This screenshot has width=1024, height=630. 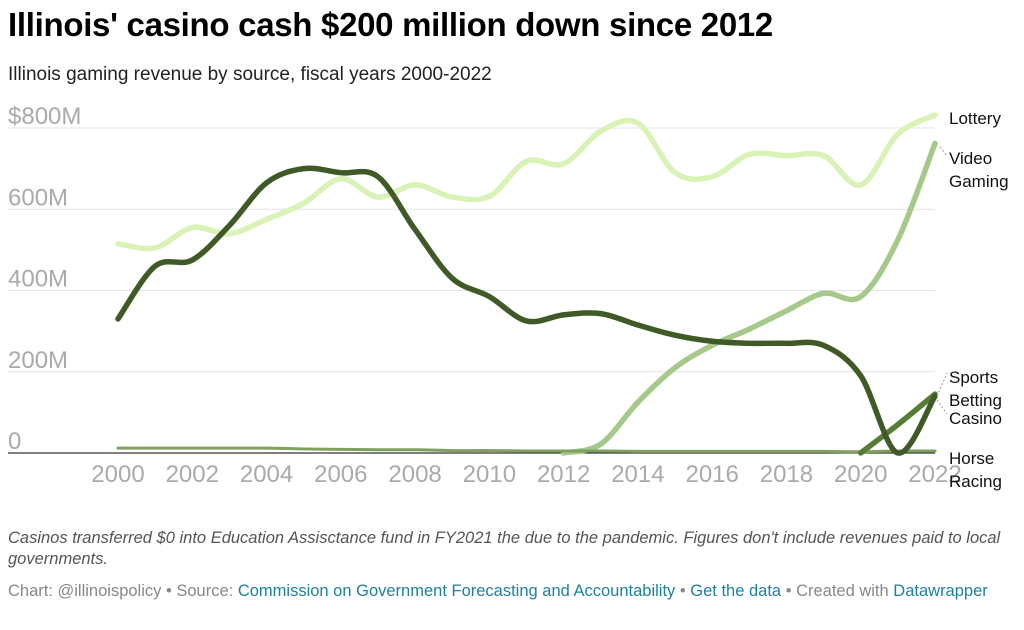 I want to click on x-tick-label: 2012, so click(x=563, y=474).